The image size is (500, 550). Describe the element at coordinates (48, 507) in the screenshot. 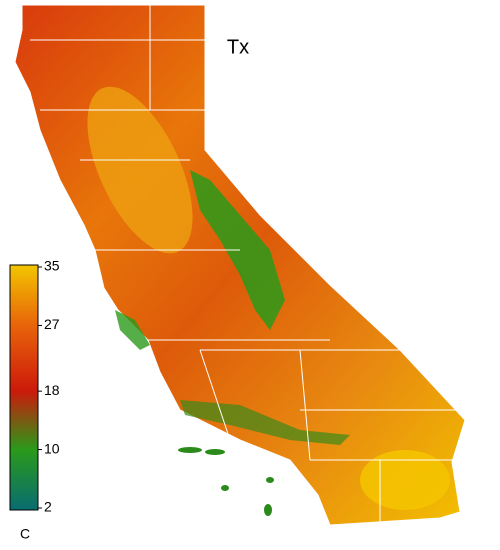

I see `colorbar-tick-label: 2` at that location.